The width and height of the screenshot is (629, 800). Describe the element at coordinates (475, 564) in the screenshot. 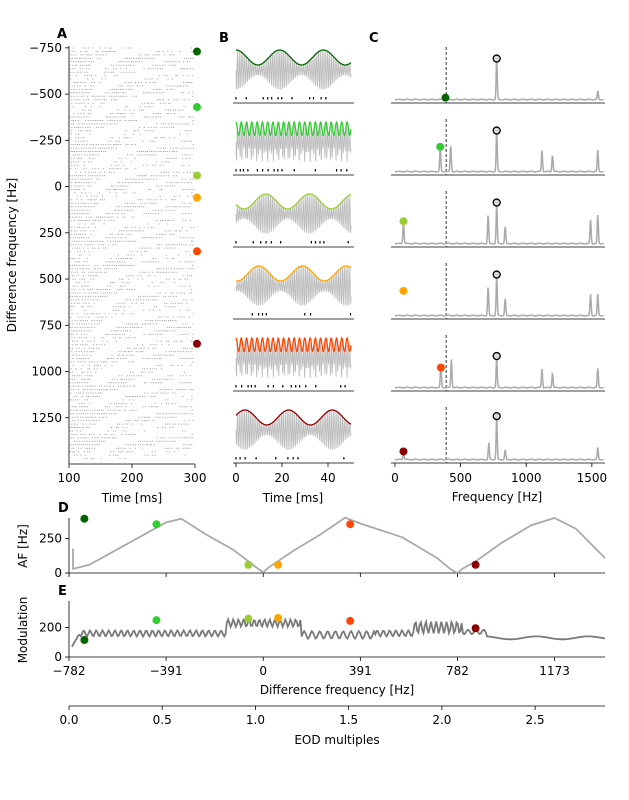

I see `panel-d-point-f6` at that location.